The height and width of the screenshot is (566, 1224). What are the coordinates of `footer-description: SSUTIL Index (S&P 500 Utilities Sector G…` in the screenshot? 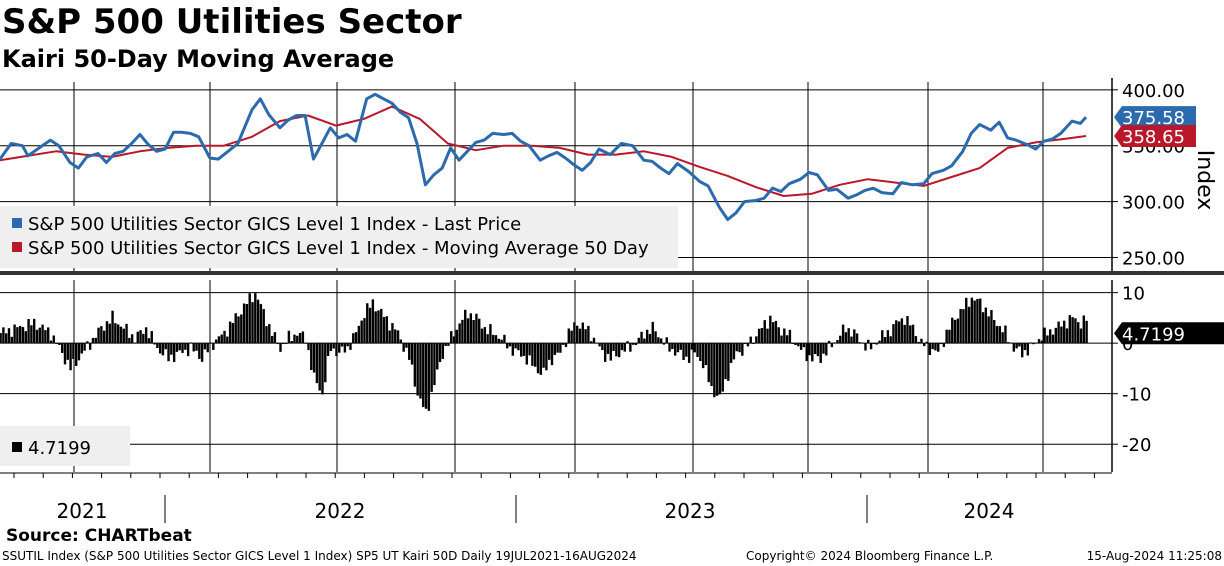 It's located at (319, 556).